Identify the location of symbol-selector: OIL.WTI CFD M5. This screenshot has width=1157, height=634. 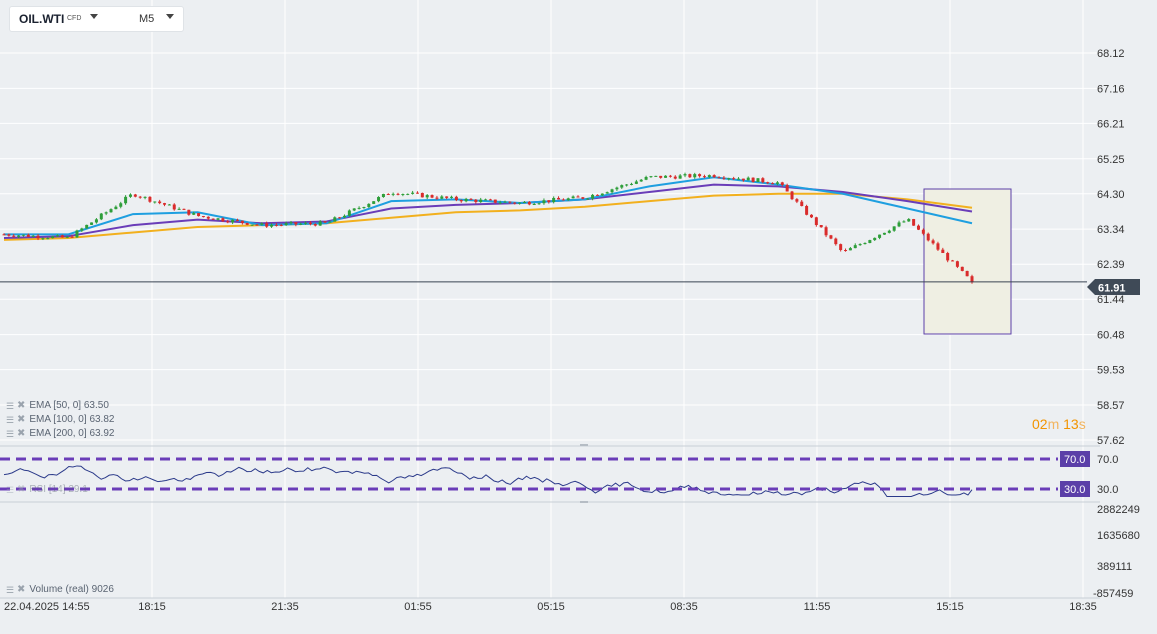
(96, 19).